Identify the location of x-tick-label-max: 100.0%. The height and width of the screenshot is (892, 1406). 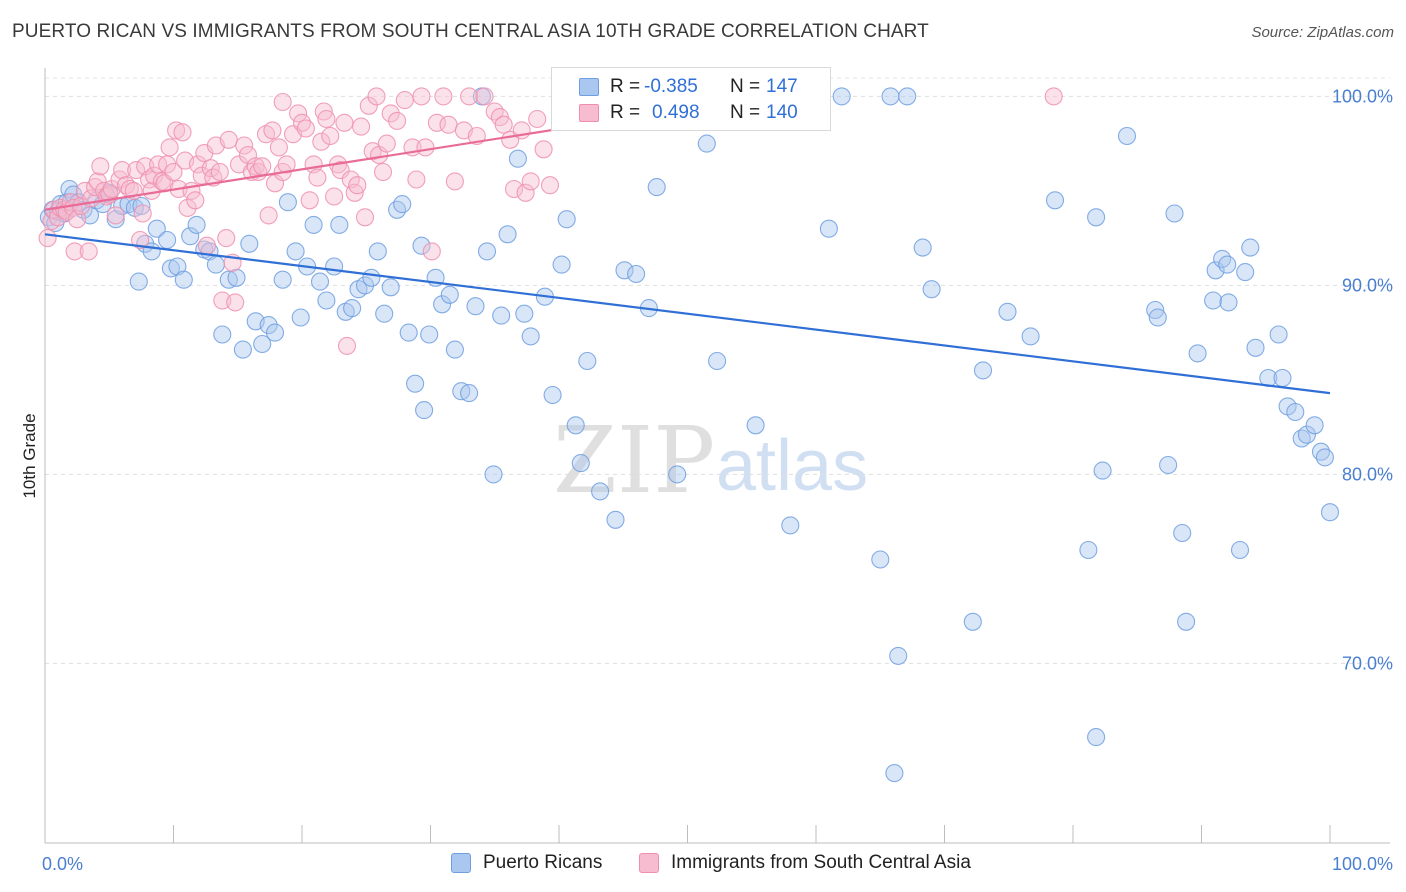
(1362, 864).